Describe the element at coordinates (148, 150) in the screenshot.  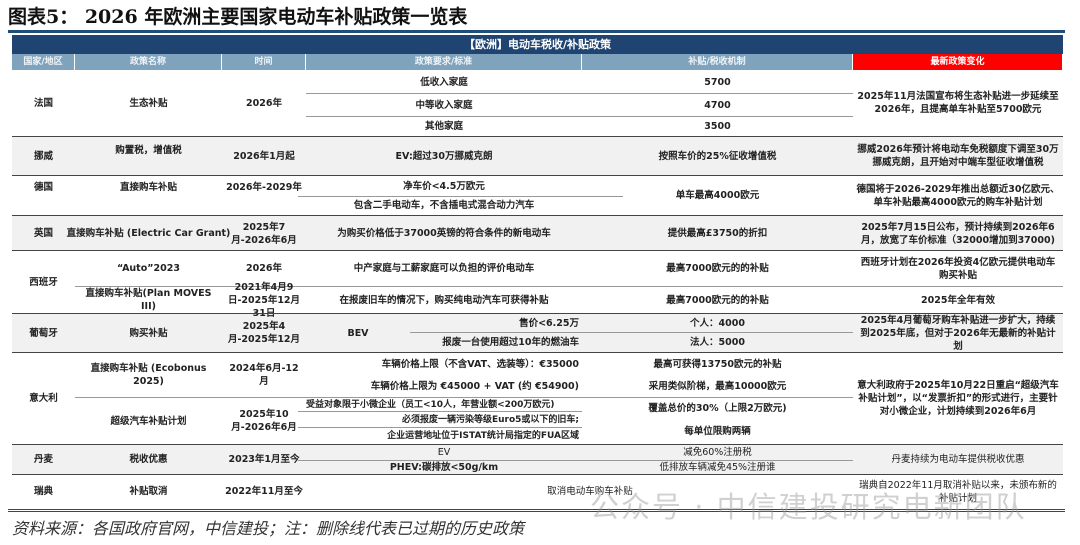
I see `policy-name: 购置税，增值税` at that location.